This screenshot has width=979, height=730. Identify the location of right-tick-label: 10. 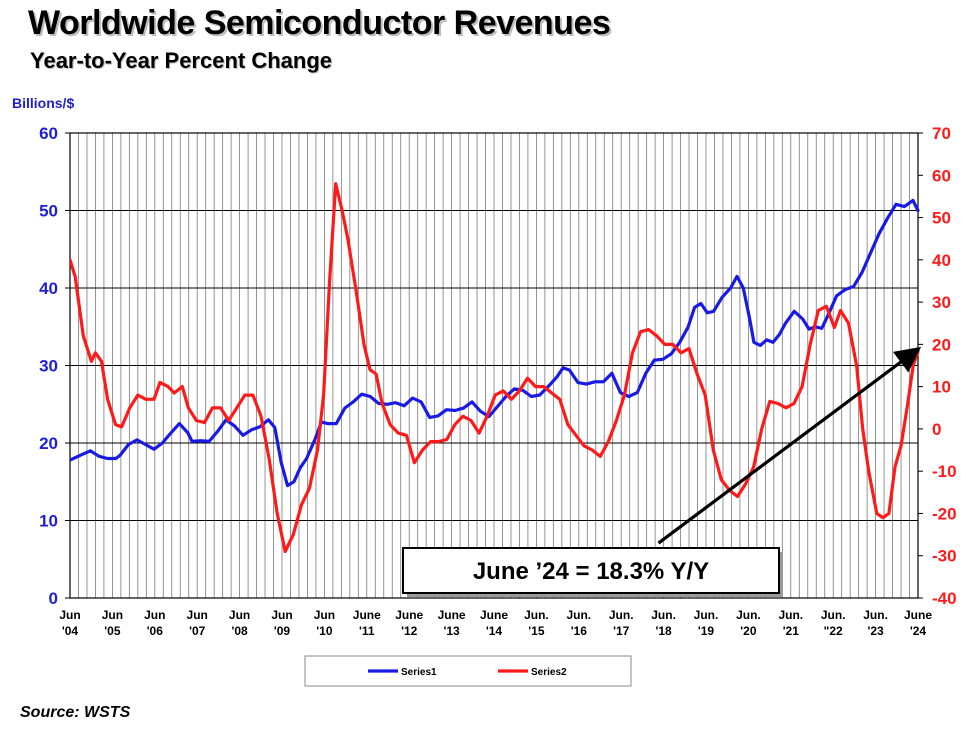
(941, 387).